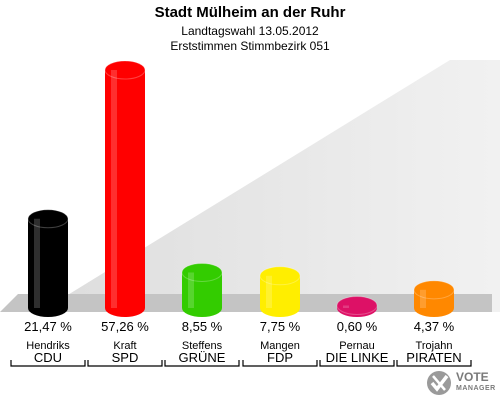  I want to click on value-label: 4,37 %, so click(434, 326).